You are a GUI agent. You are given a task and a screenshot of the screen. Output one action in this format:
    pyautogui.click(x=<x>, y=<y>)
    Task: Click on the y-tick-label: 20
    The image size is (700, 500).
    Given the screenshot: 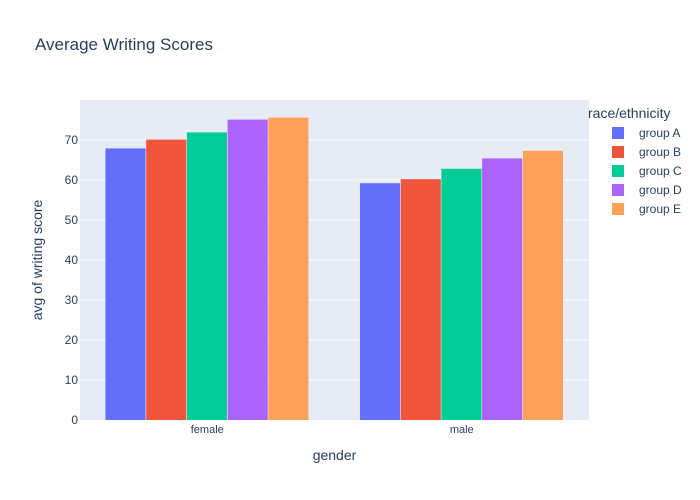 What is the action you would take?
    pyautogui.click(x=72, y=340)
    